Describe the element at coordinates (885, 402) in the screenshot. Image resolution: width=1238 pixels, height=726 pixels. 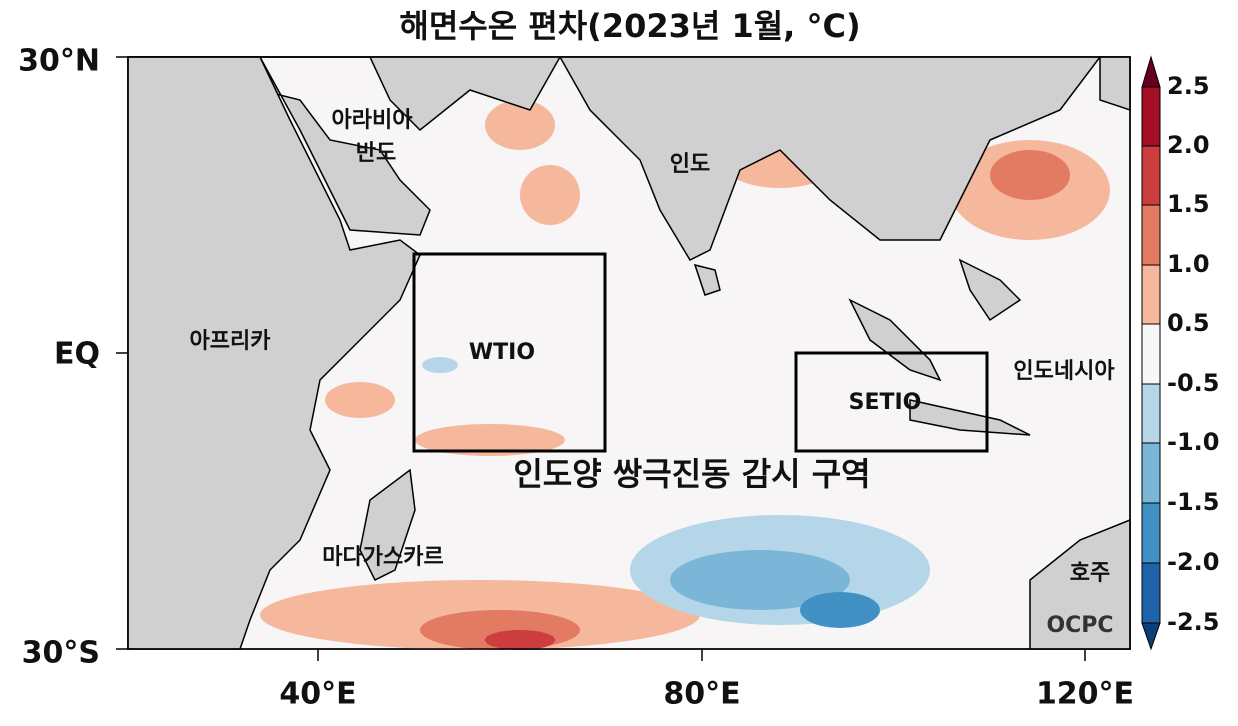
I see `box-label: SETIO` at that location.